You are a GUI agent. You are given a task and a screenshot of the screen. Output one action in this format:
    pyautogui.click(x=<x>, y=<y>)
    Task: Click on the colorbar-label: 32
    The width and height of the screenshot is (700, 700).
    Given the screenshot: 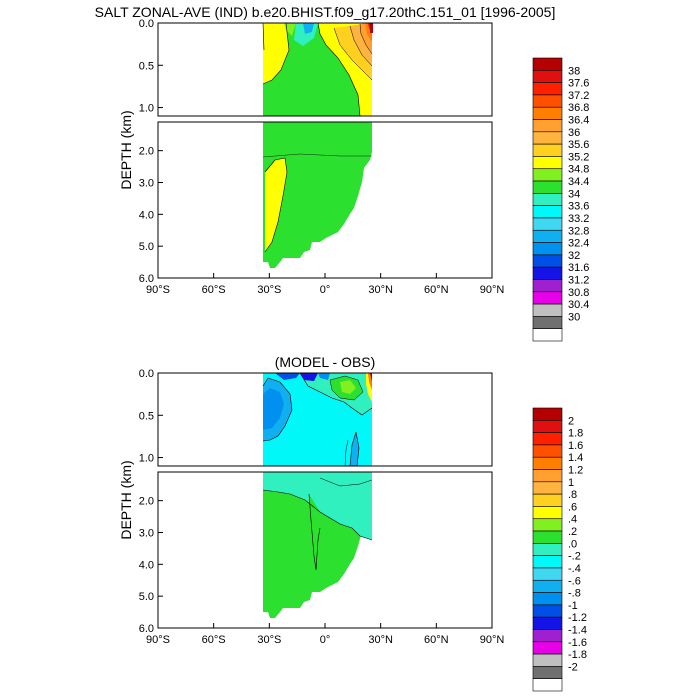 What is the action you would take?
    pyautogui.click(x=574, y=256)
    